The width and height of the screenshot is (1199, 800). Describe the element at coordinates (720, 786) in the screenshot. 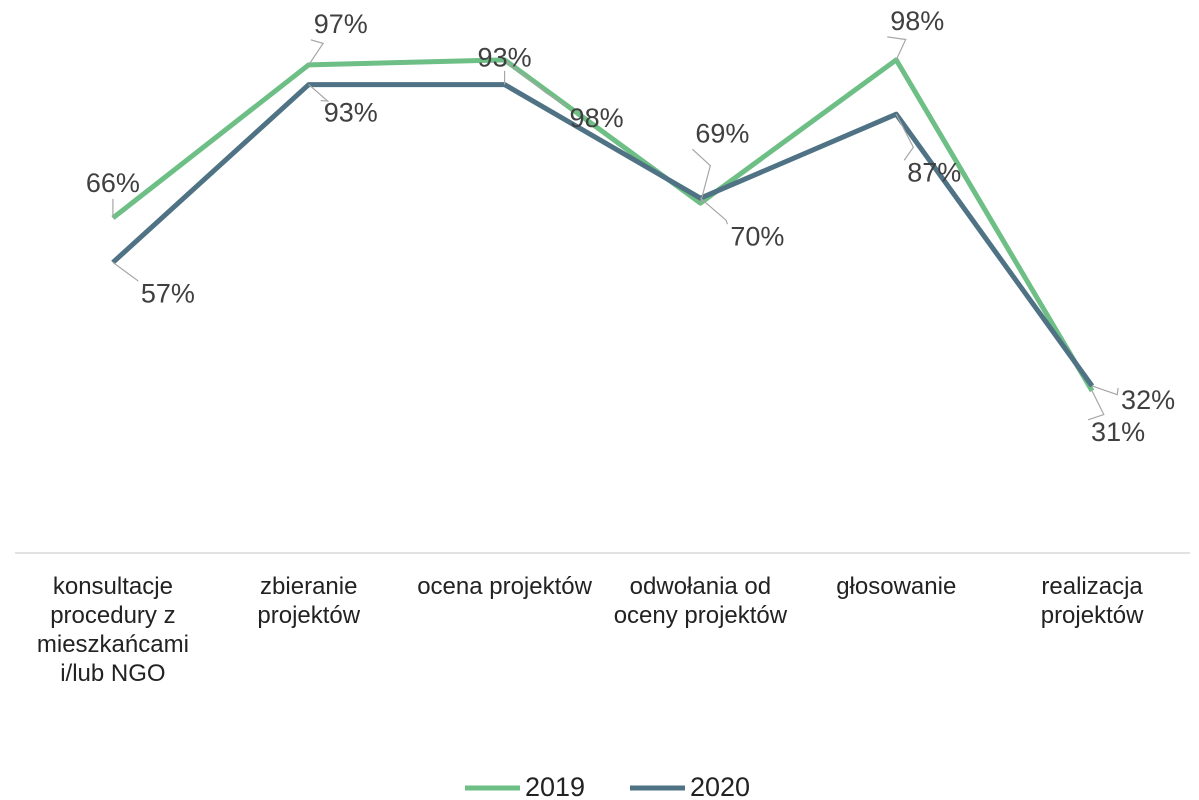

I see `legend-label: 2020` at that location.